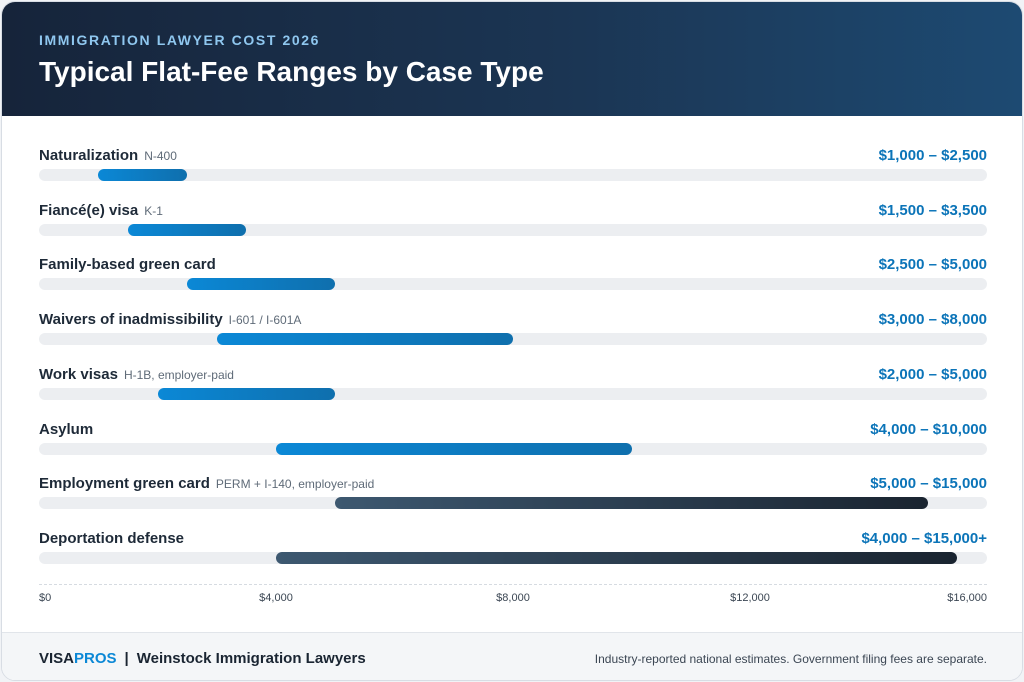 This screenshot has width=1024, height=682. I want to click on row-label-text: Naturalization, so click(89, 155).